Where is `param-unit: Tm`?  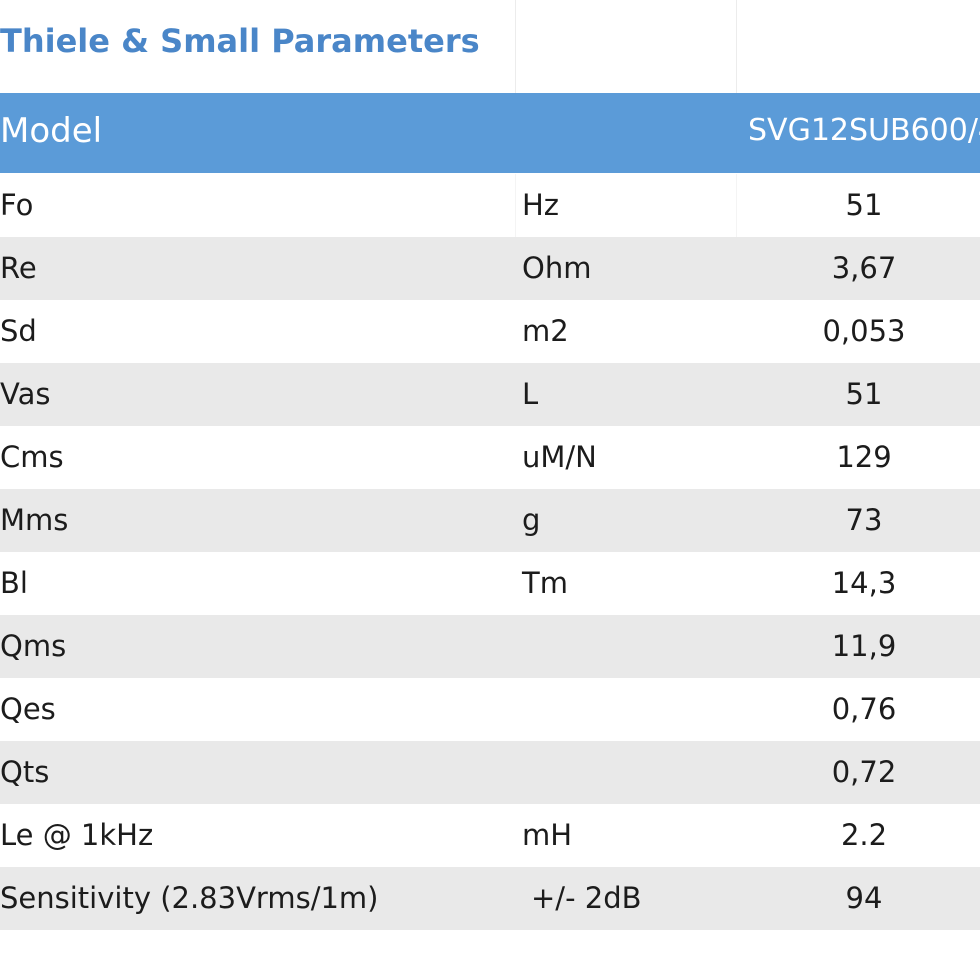
param-unit: Tm is located at coordinates (545, 583).